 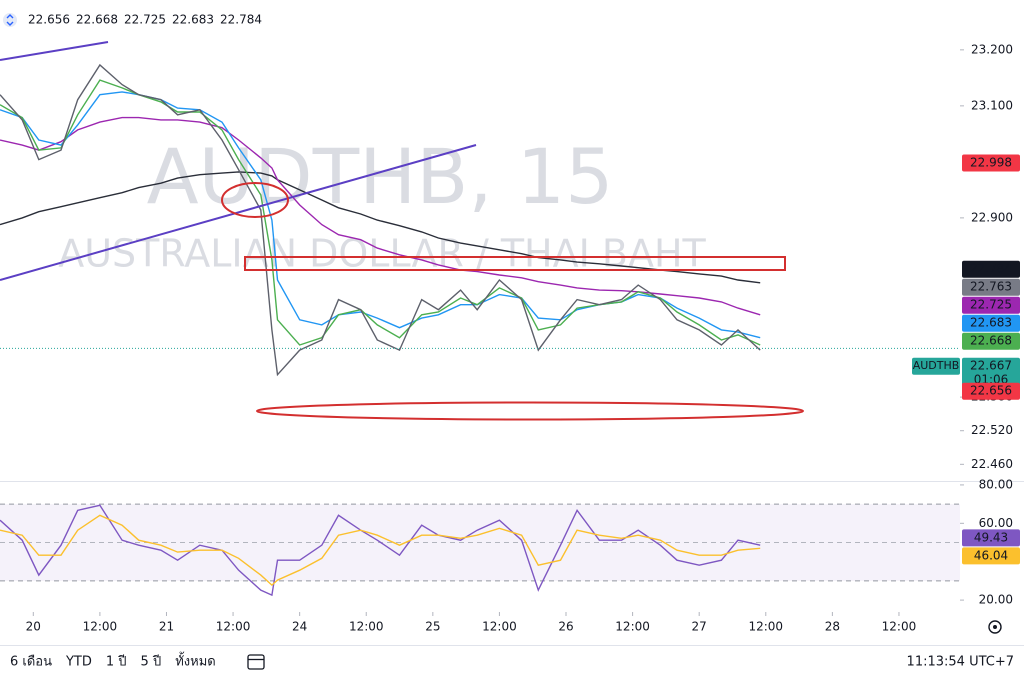 What do you see at coordinates (78, 662) in the screenshot?
I see `range-button: YTD` at bounding box center [78, 662].